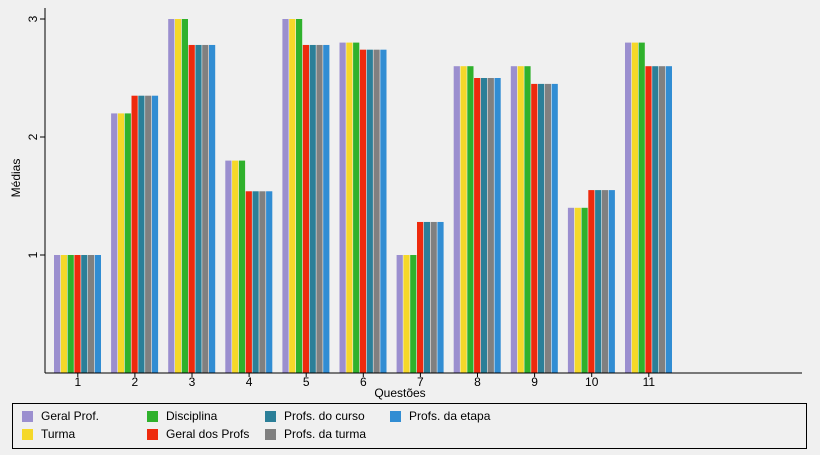 Image resolution: width=820 pixels, height=455 pixels. Describe the element at coordinates (141, 234) in the screenshot. I see `bar-q2-s5` at that location.